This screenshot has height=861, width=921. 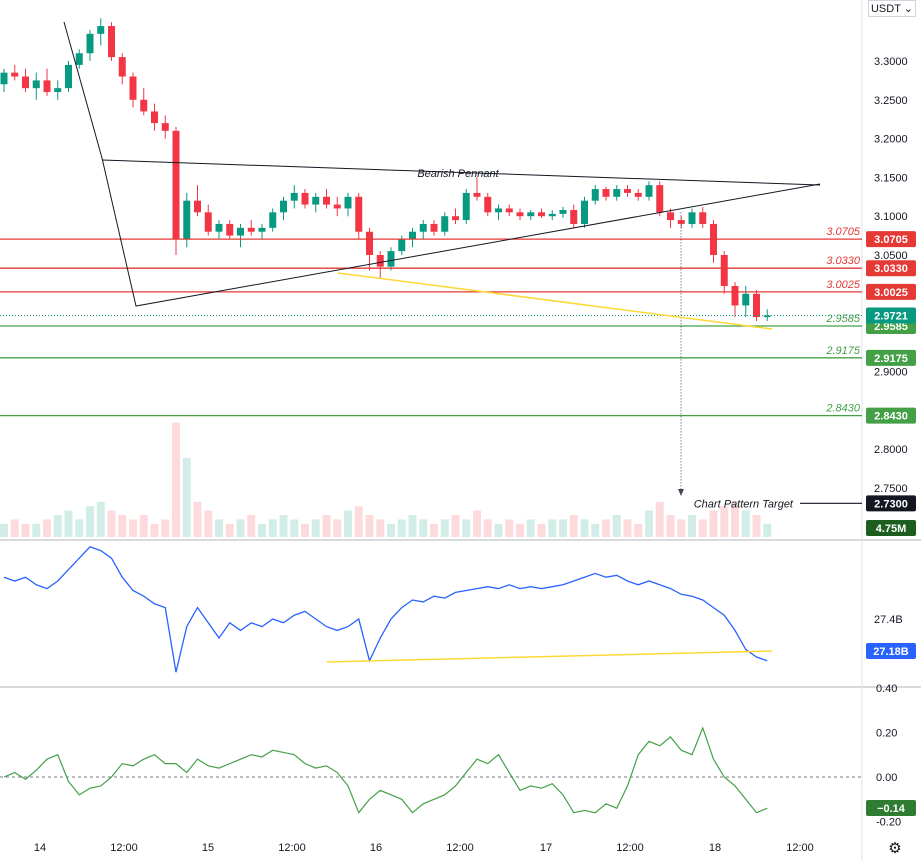 I want to click on gear-icon: ⚙, so click(x=895, y=848).